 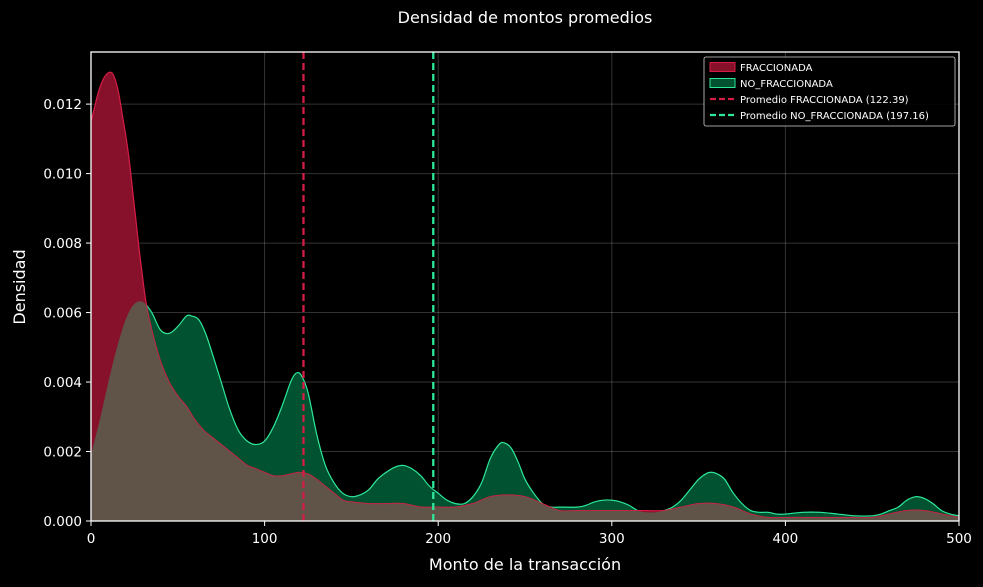 I want to click on x-tick-label: 200, so click(x=438, y=539).